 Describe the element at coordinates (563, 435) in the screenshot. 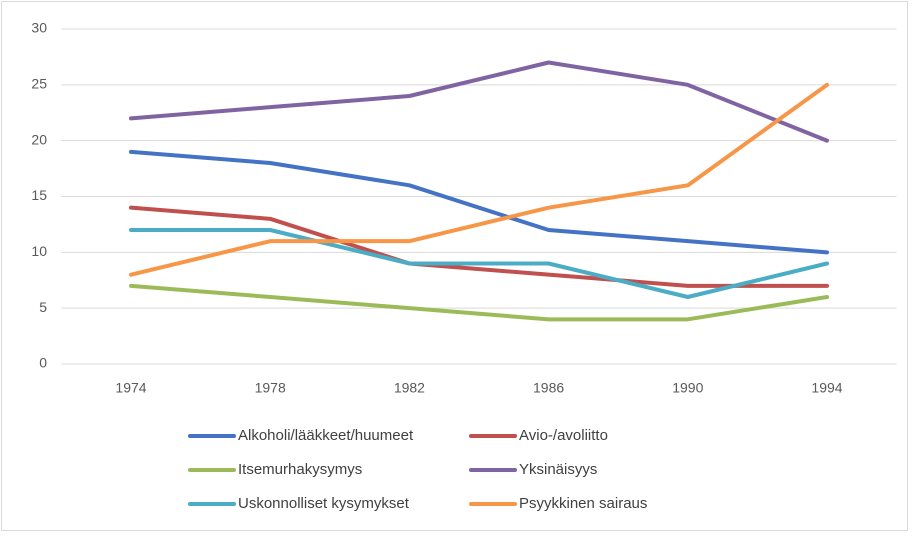

I see `legend-label: Avio-/avoliitto` at that location.